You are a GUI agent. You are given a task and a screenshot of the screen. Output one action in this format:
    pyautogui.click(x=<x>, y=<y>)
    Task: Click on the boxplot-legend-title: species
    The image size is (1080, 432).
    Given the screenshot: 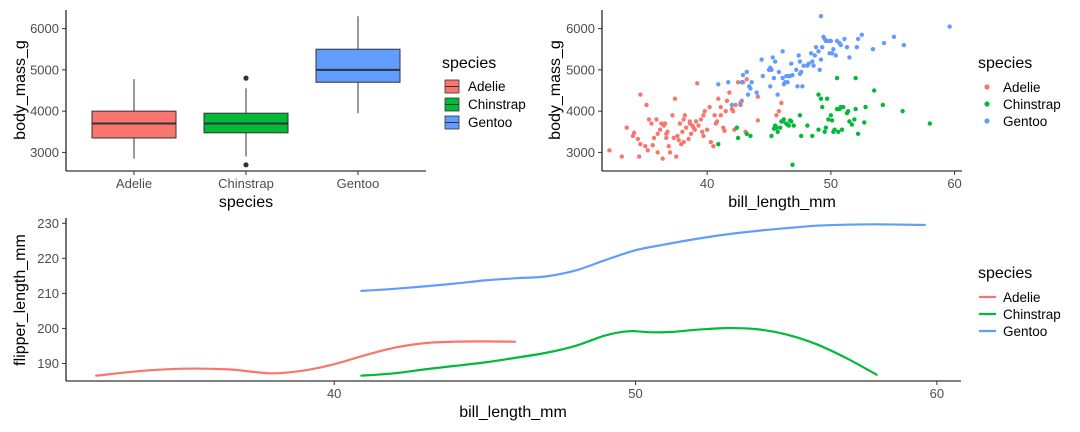 What is the action you would take?
    pyautogui.click(x=469, y=63)
    